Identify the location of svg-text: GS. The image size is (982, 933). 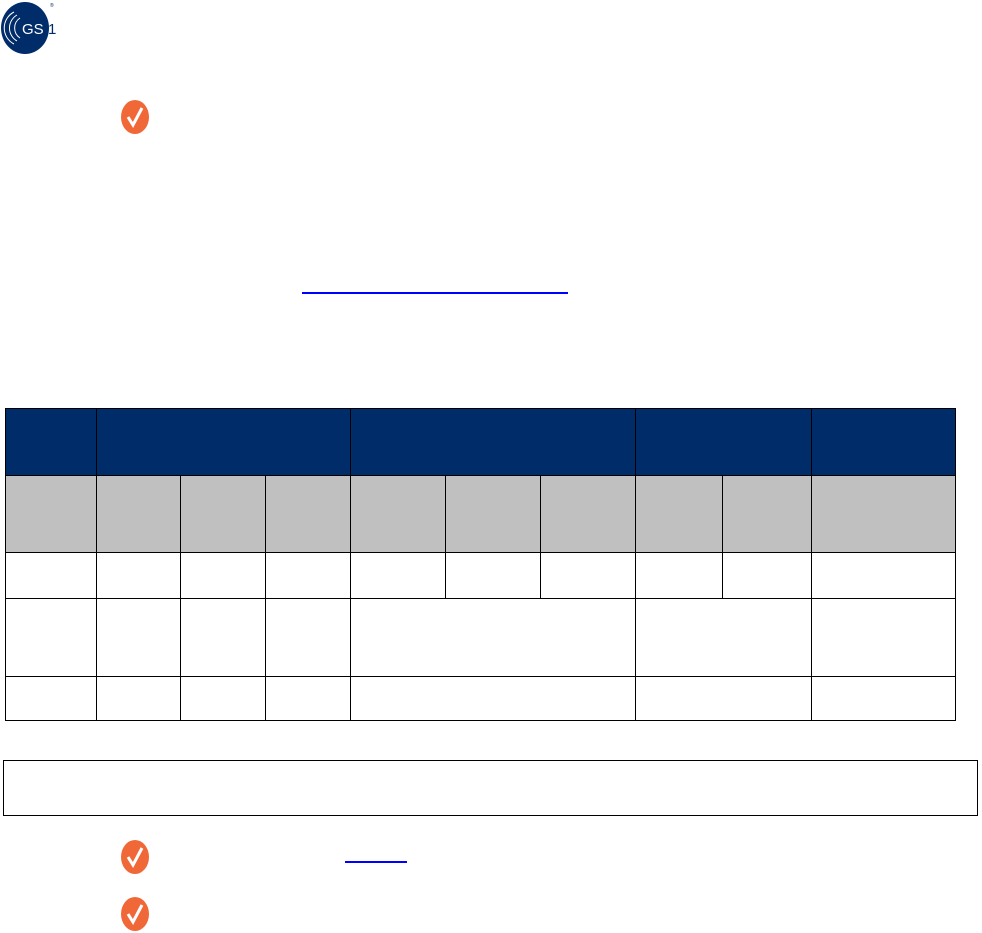
(33, 29).